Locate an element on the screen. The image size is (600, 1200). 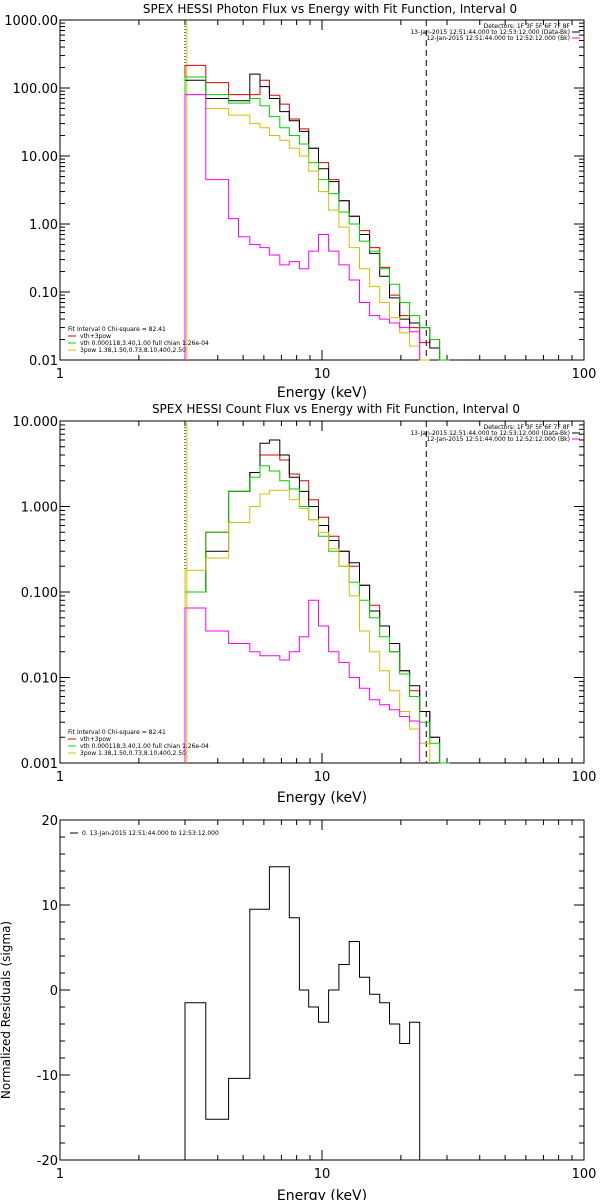
y-tick-label: 10 is located at coordinates (49, 906).